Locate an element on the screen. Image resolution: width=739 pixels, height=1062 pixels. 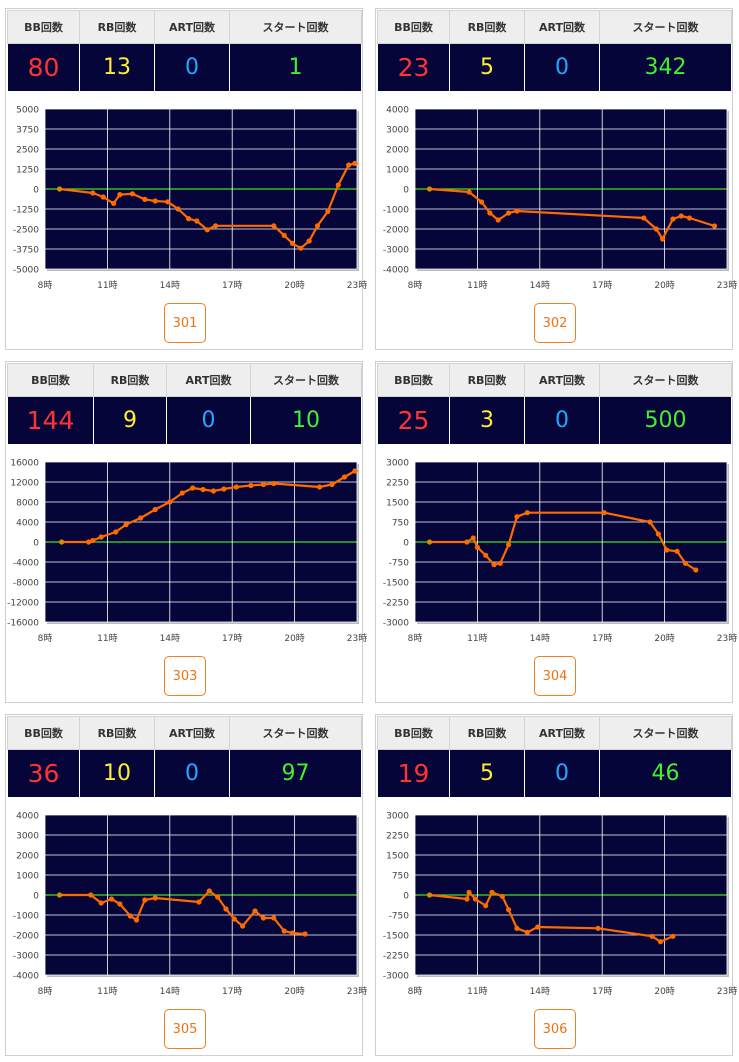
y-tick-label: 1500 is located at coordinates (397, 504).